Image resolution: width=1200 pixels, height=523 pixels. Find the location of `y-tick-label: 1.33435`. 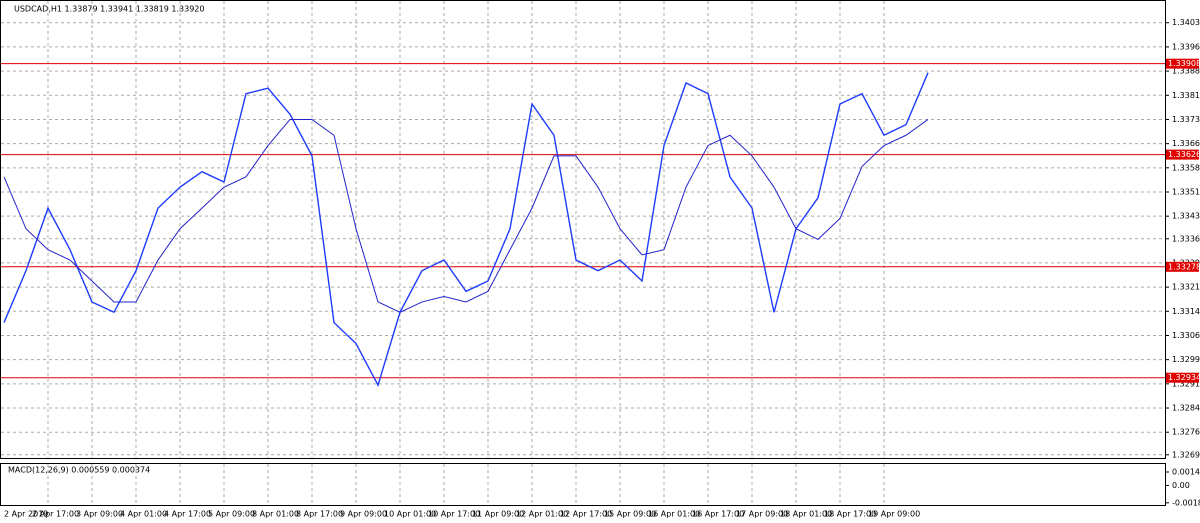

y-tick-label: 1.33435 is located at coordinates (1186, 216).